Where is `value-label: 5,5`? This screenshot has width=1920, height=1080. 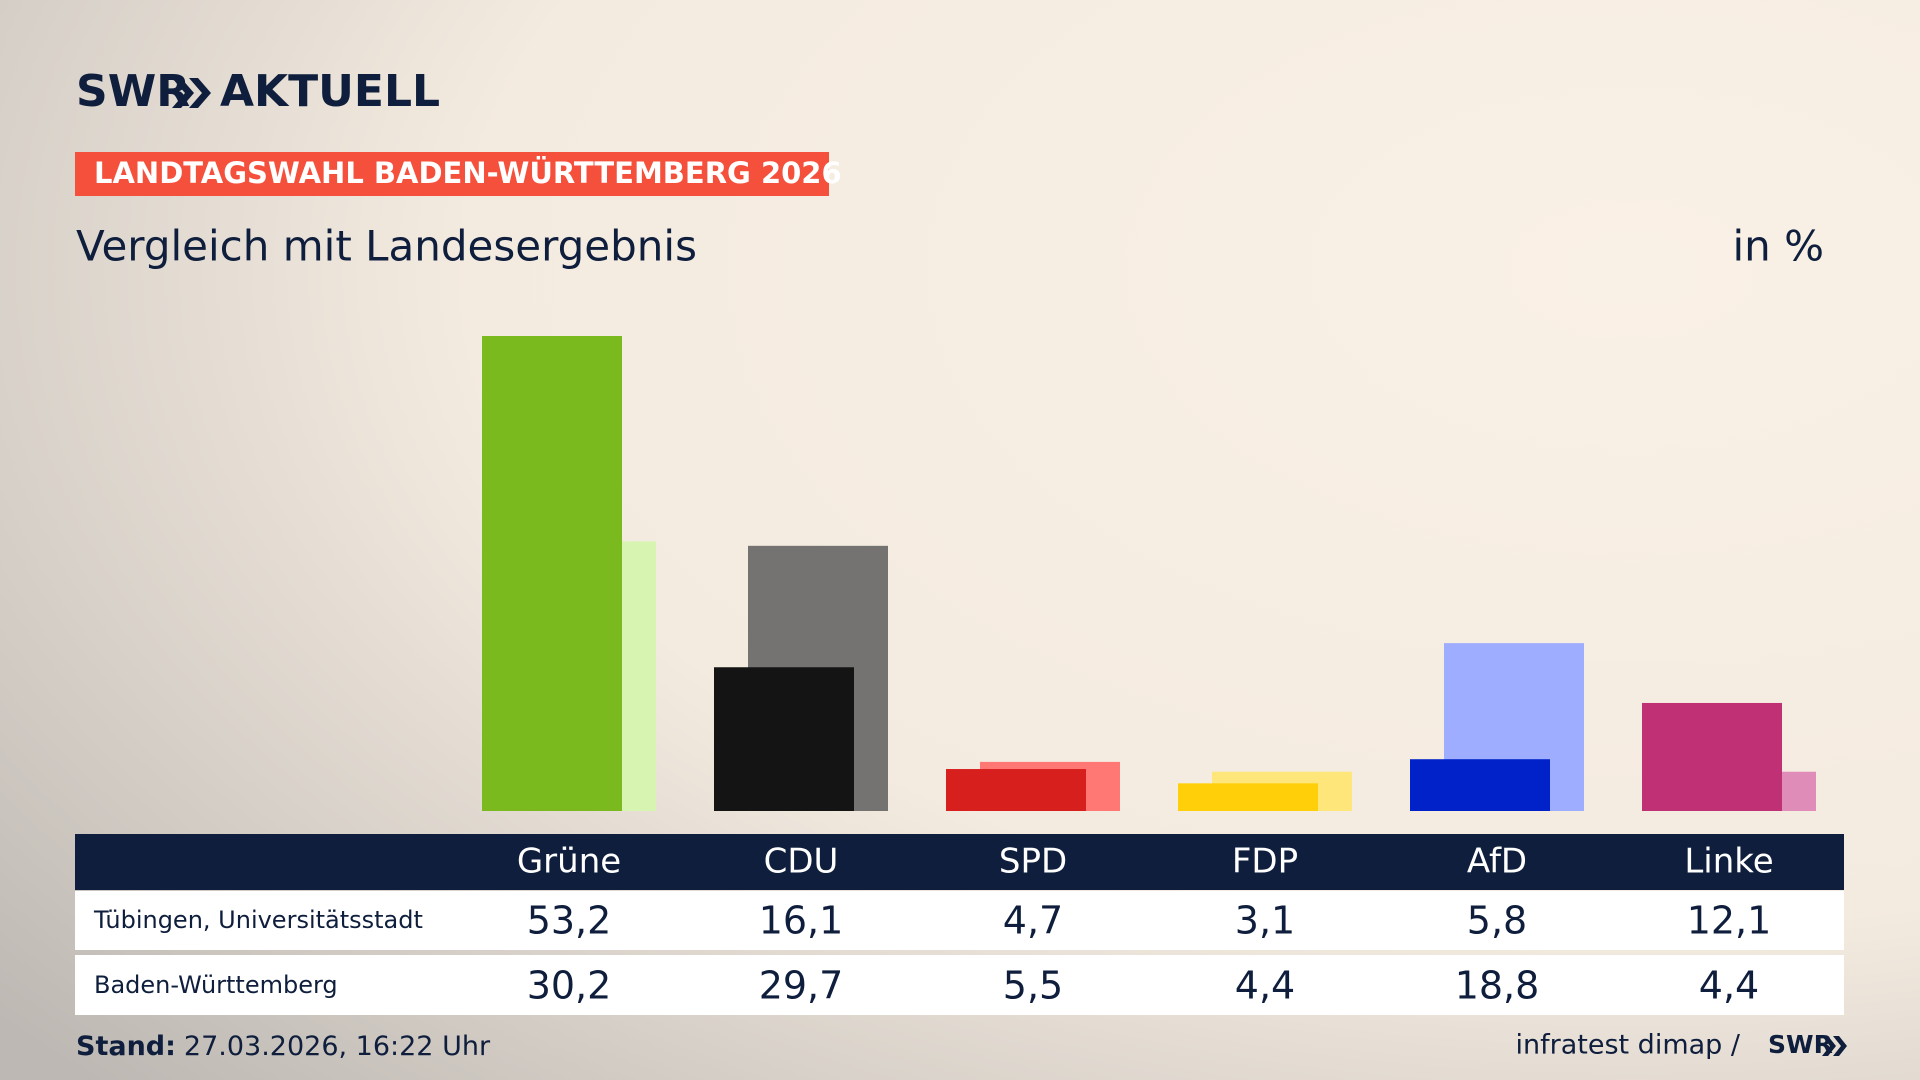 value-label: 5,5 is located at coordinates (1033, 986).